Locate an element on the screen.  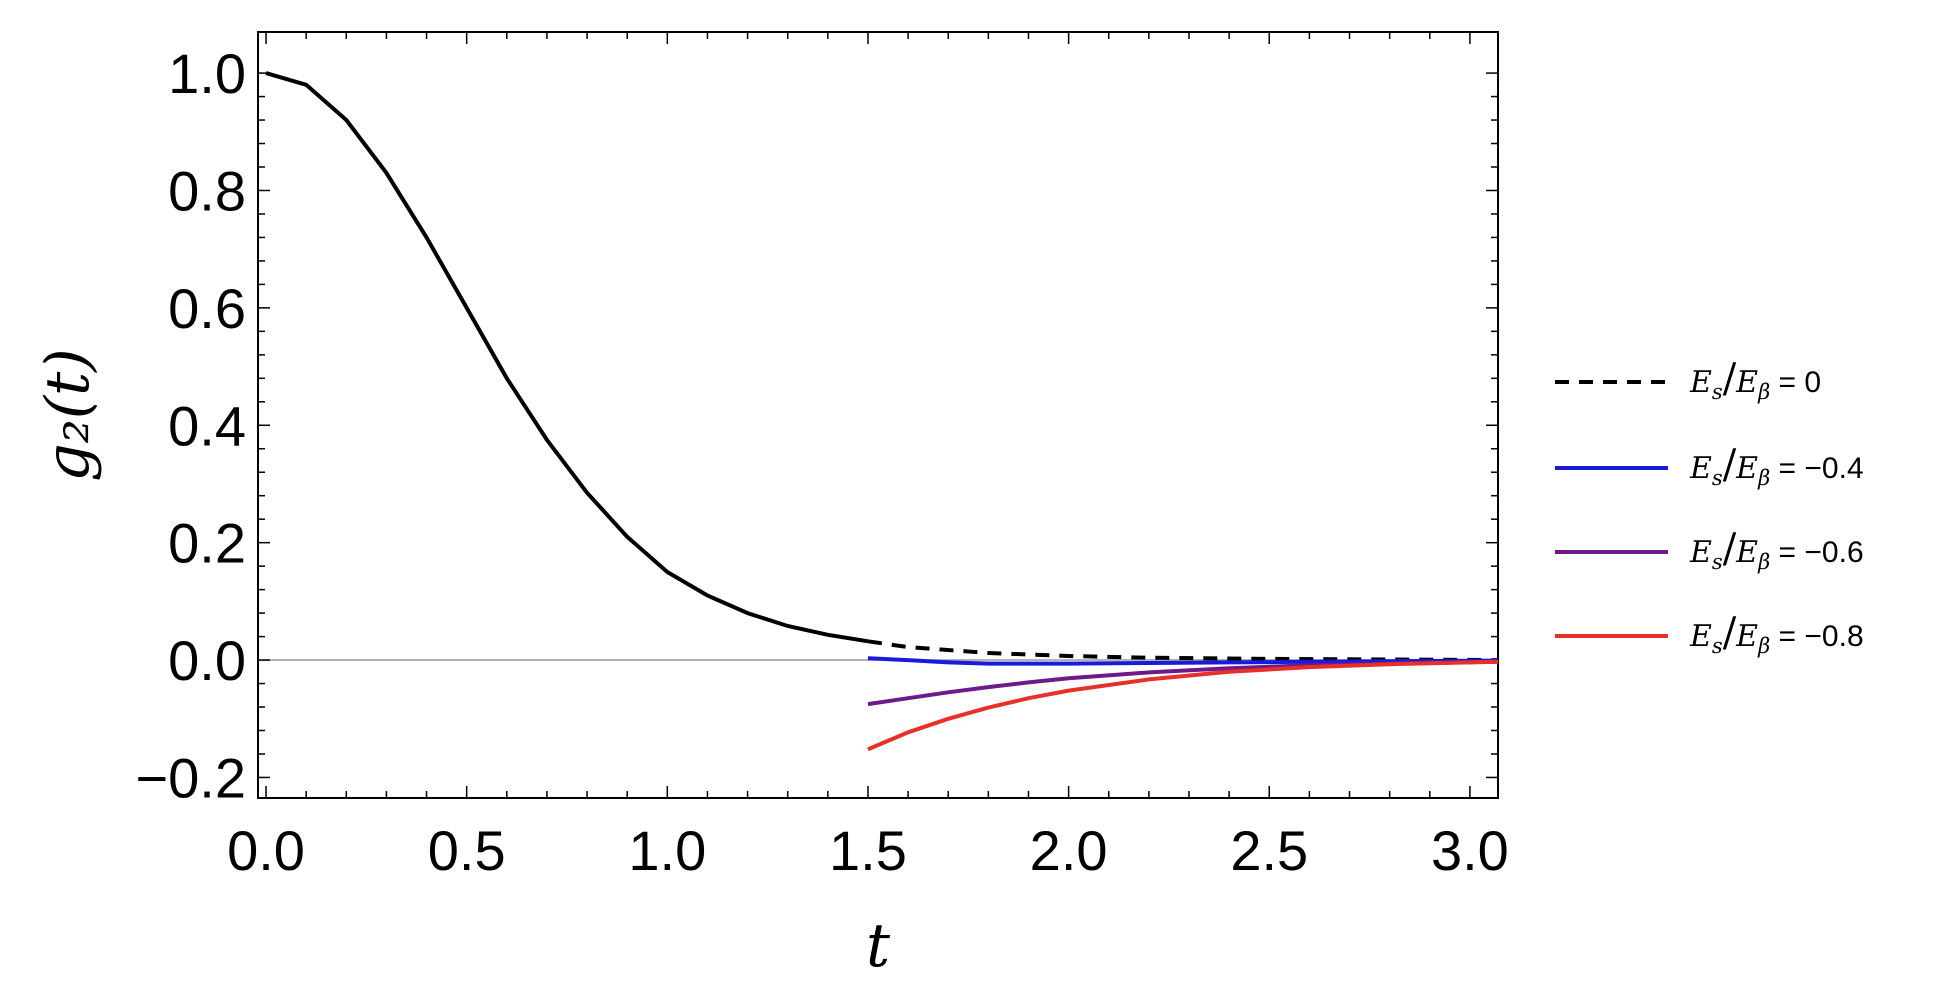
y-tick-label: 1.0 is located at coordinates (207, 73).